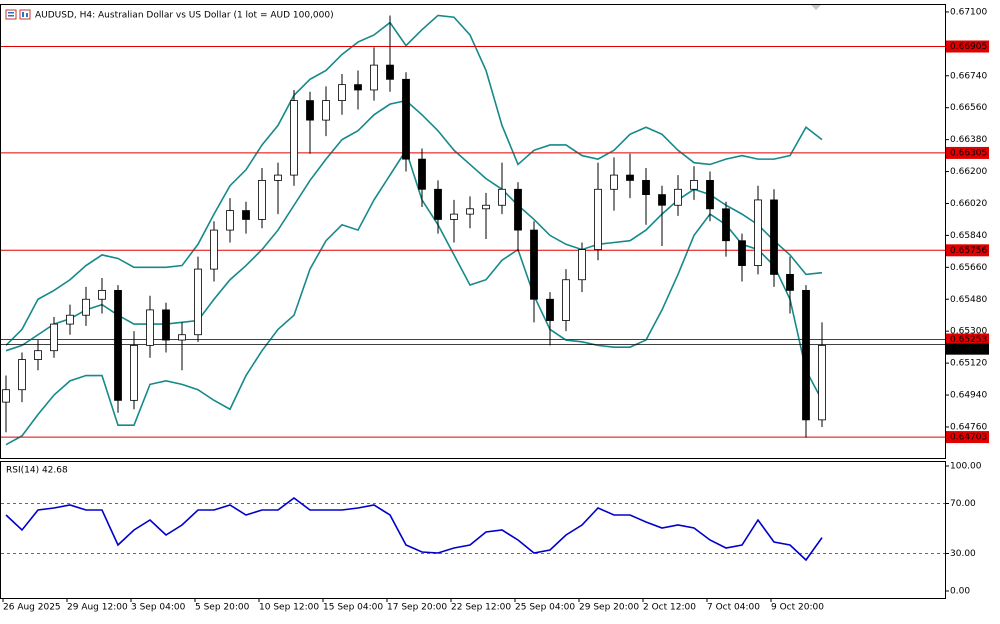  What do you see at coordinates (417, 608) in the screenshot?
I see `x-tick-label: 17 Sep 20:00` at bounding box center [417, 608].